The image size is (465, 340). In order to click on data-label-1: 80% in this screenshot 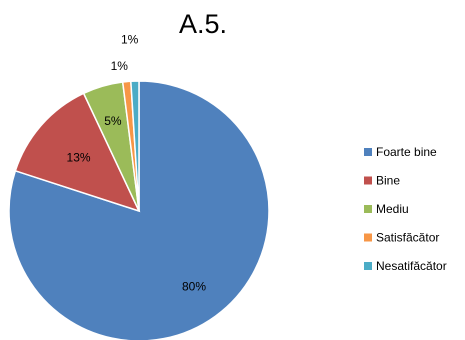, I will do `click(194, 287)`.